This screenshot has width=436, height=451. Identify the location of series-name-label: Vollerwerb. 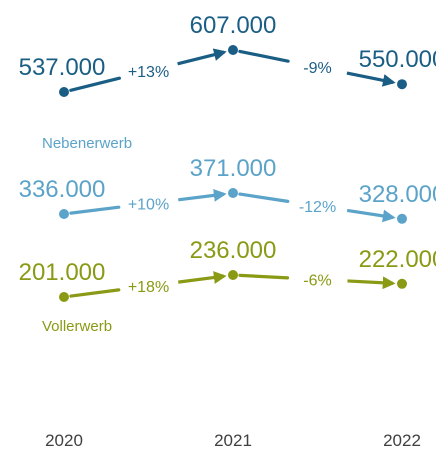
(77, 326).